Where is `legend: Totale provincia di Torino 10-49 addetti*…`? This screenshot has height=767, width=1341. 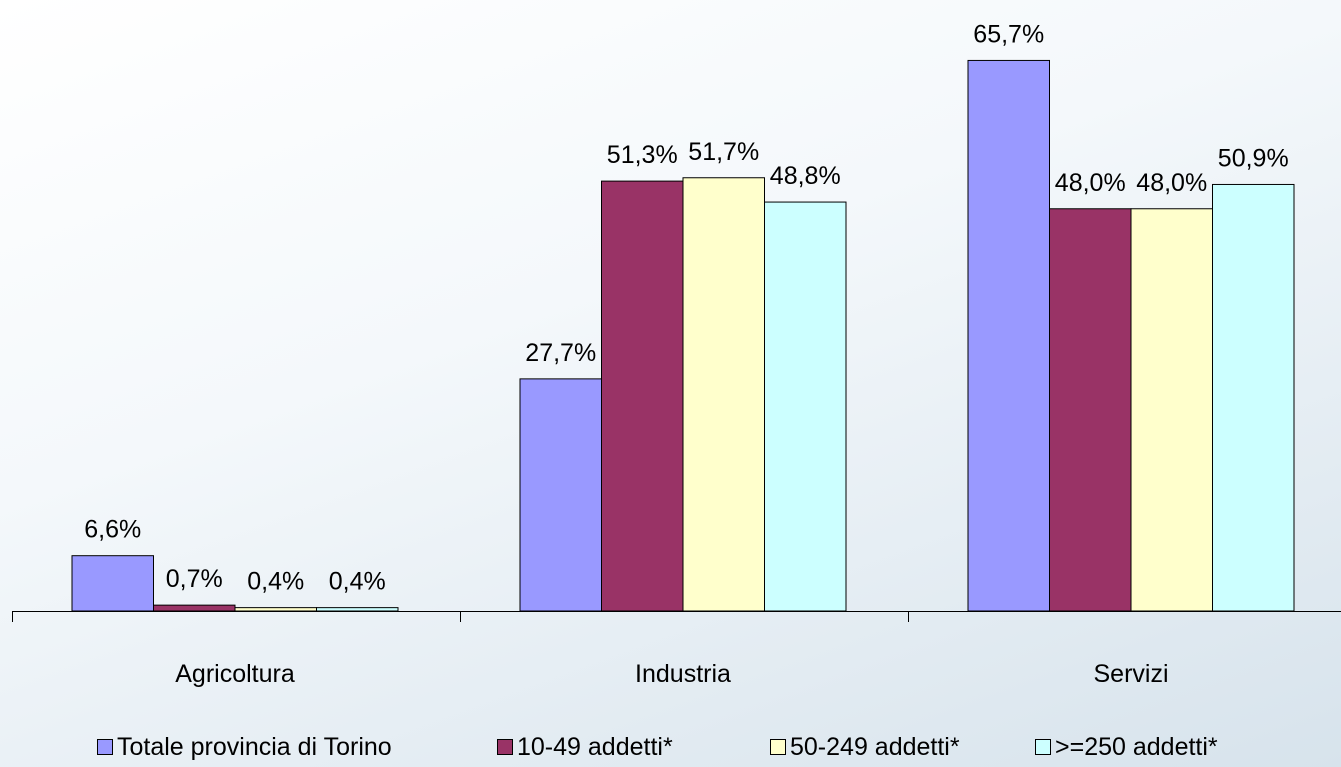
legend: Totale provincia di Torino 10-49 addetti*… is located at coordinates (670, 746).